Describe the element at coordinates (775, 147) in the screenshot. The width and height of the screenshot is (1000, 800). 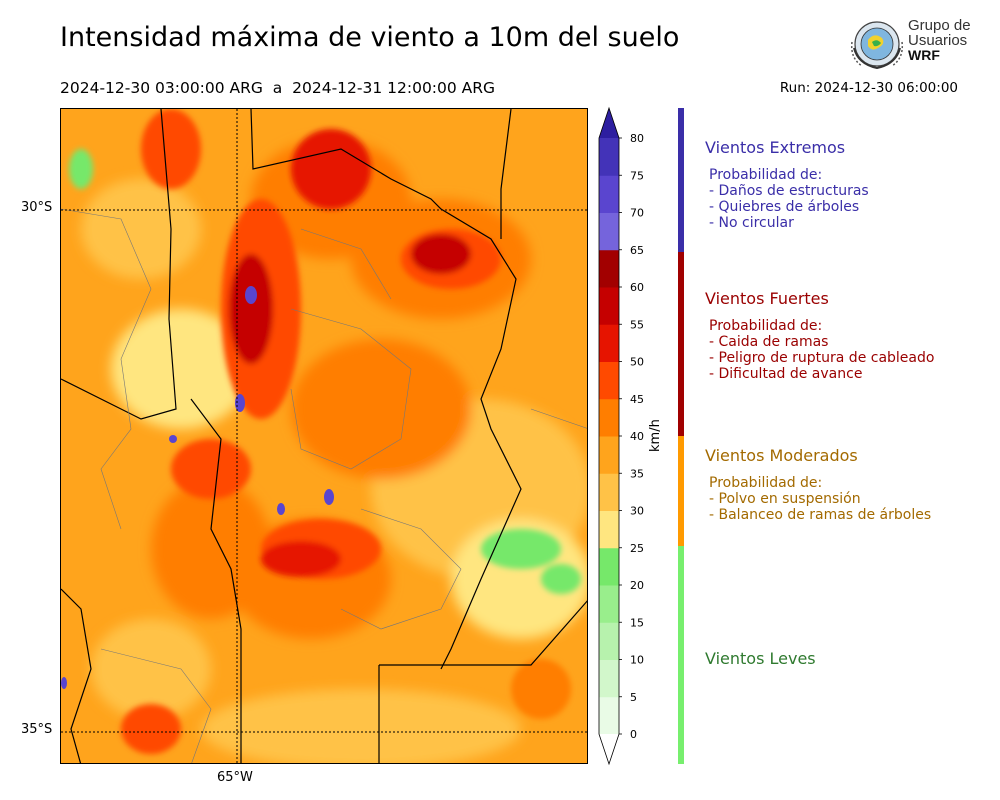
I see `category-title: Vientos Extremos` at that location.